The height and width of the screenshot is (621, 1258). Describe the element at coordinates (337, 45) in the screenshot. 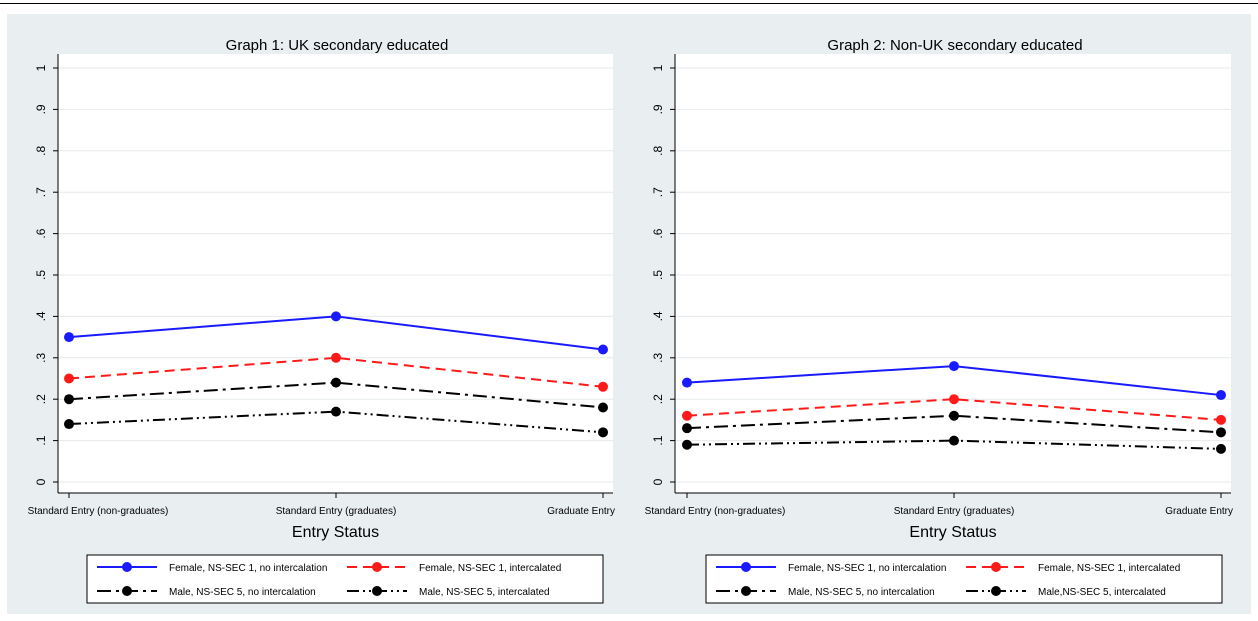

I see `chart-title: Graph 1: UK secondary educated` at that location.